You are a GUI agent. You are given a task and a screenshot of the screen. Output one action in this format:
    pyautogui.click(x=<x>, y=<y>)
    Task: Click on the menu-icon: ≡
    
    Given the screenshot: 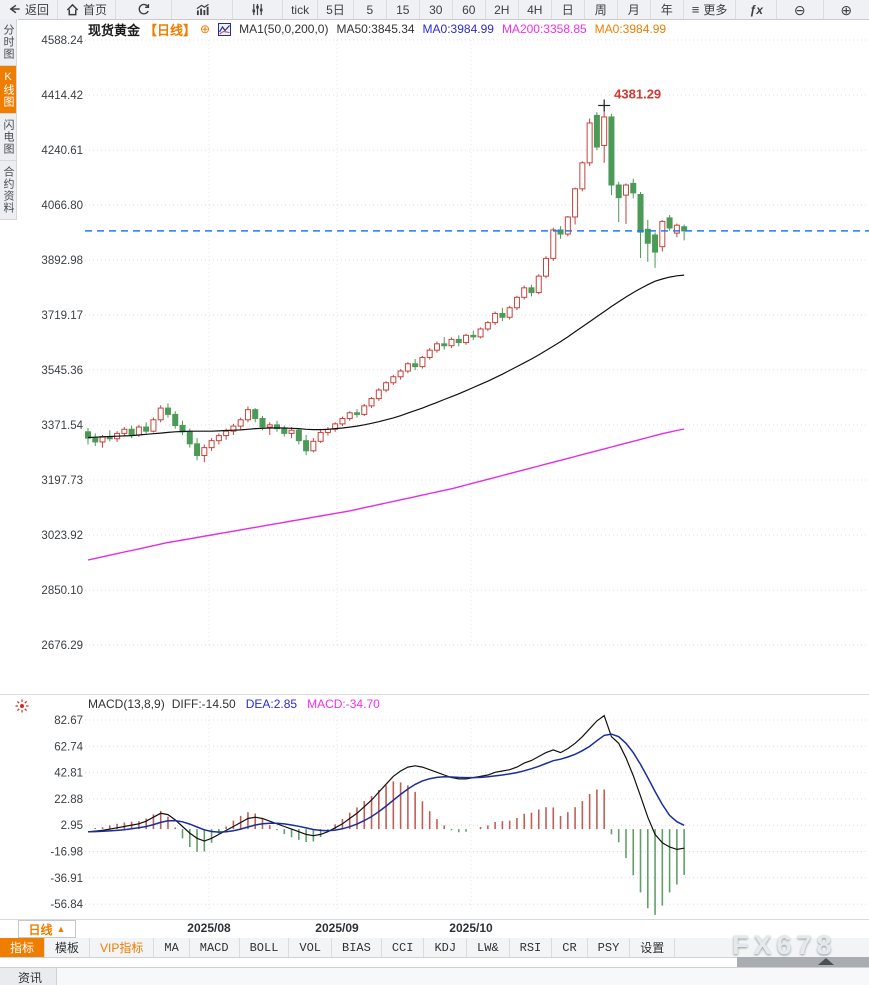 What is the action you would take?
    pyautogui.click(x=695, y=9)
    